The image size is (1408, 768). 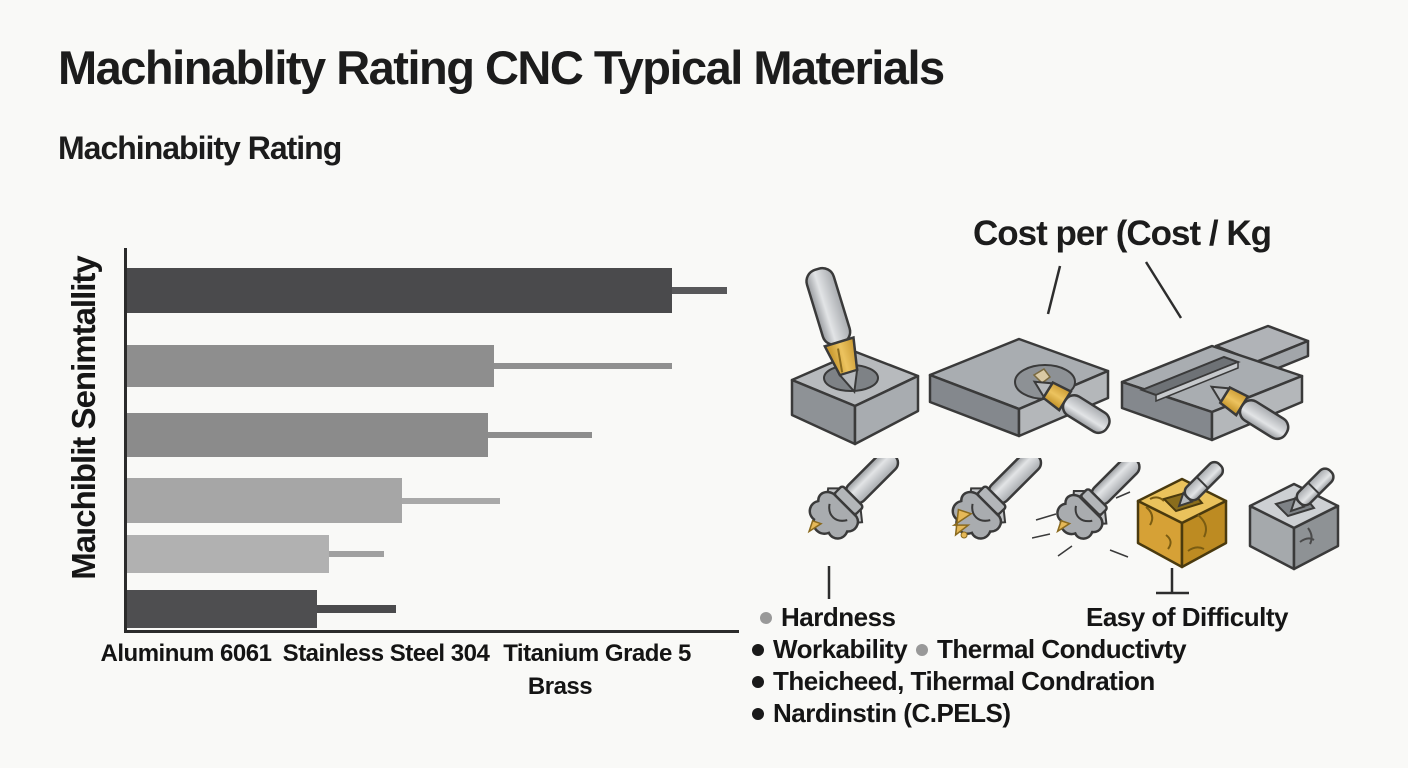 I want to click on bar-5-error-bar, so click(x=356, y=554).